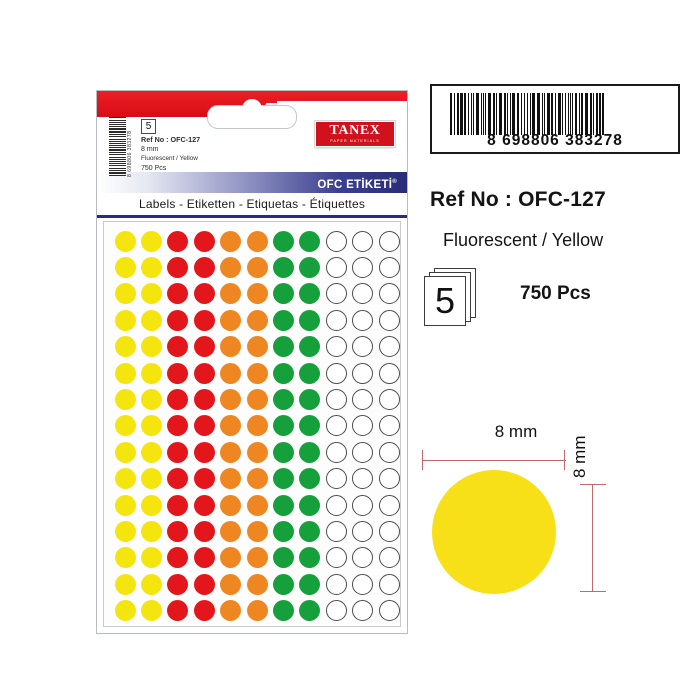 The width and height of the screenshot is (700, 700). I want to click on tanex-logo-name: TANEX, so click(355, 130).